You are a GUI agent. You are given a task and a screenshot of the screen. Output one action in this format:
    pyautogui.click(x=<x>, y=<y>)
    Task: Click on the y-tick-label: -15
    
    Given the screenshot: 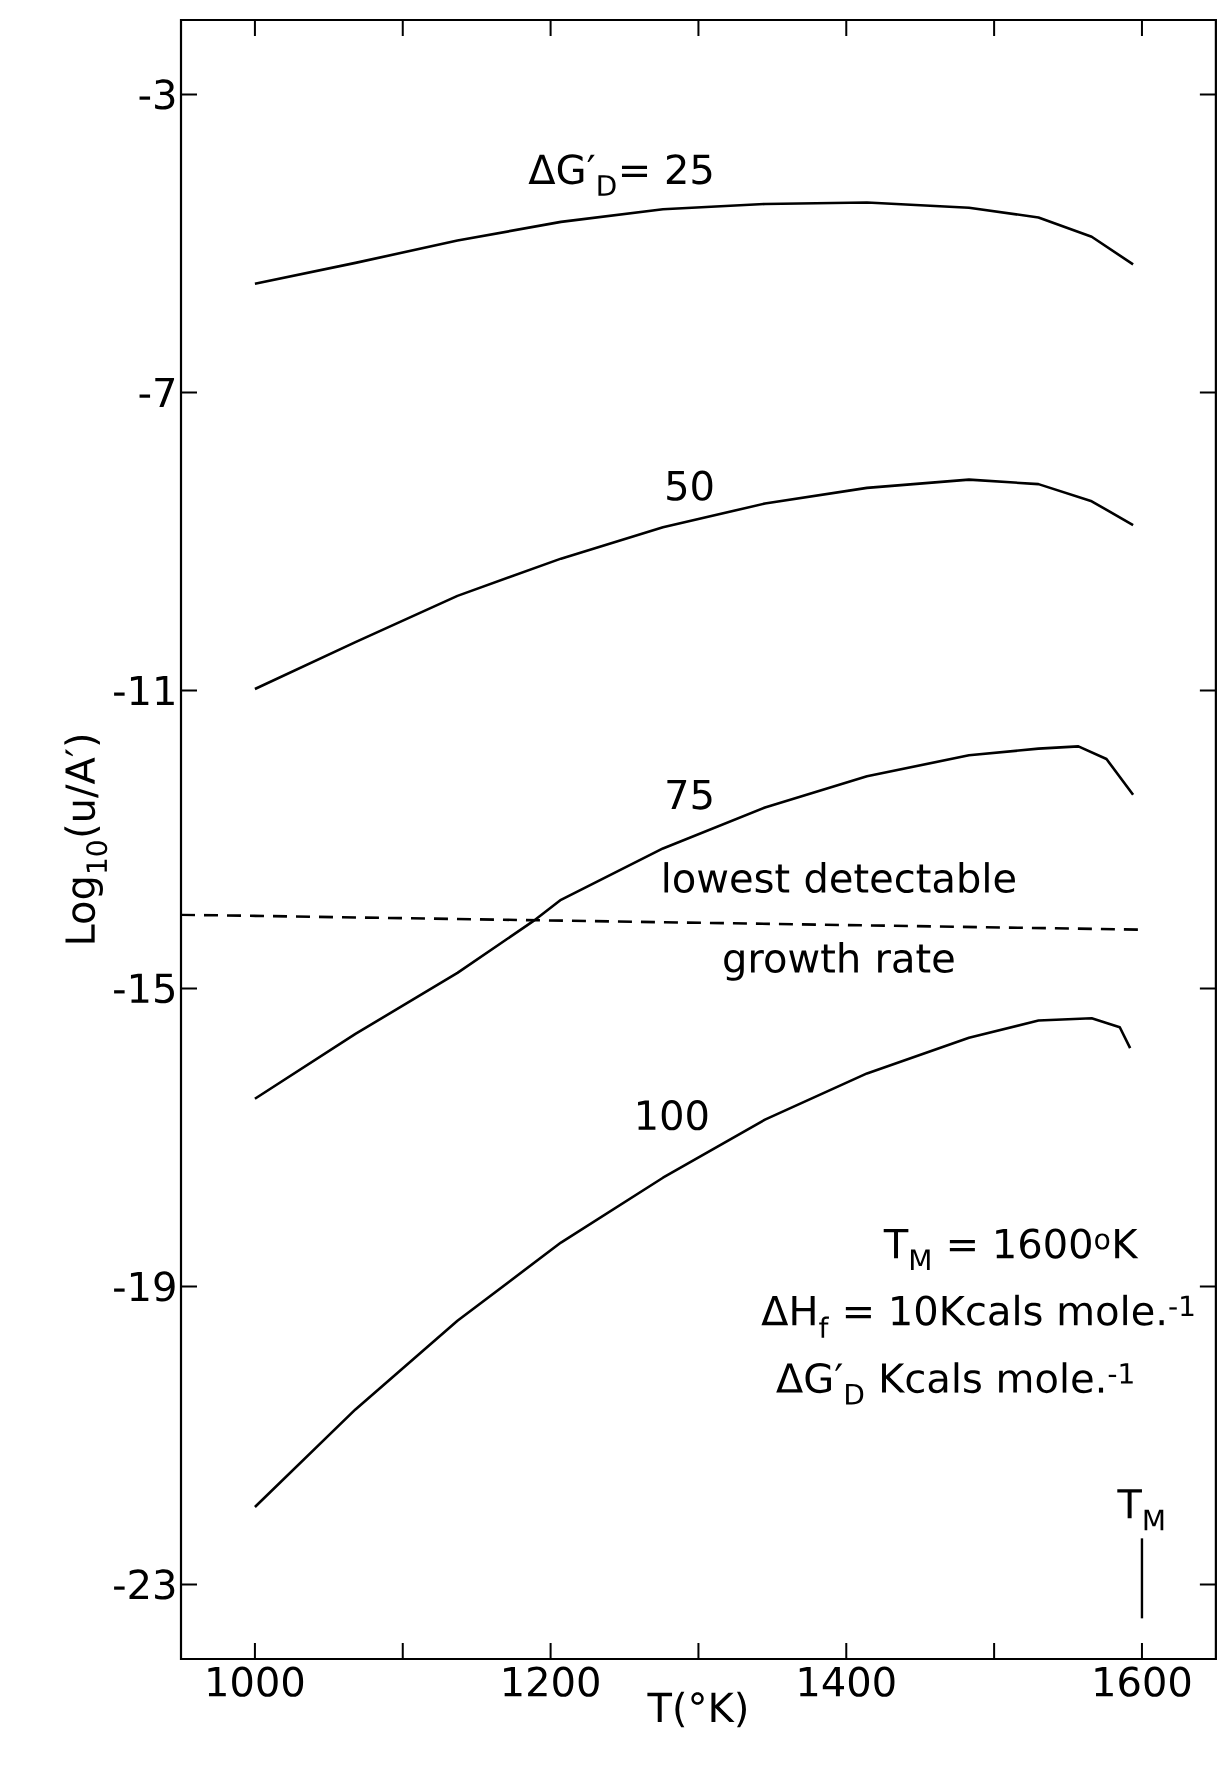 What is the action you would take?
    pyautogui.click(x=144, y=988)
    